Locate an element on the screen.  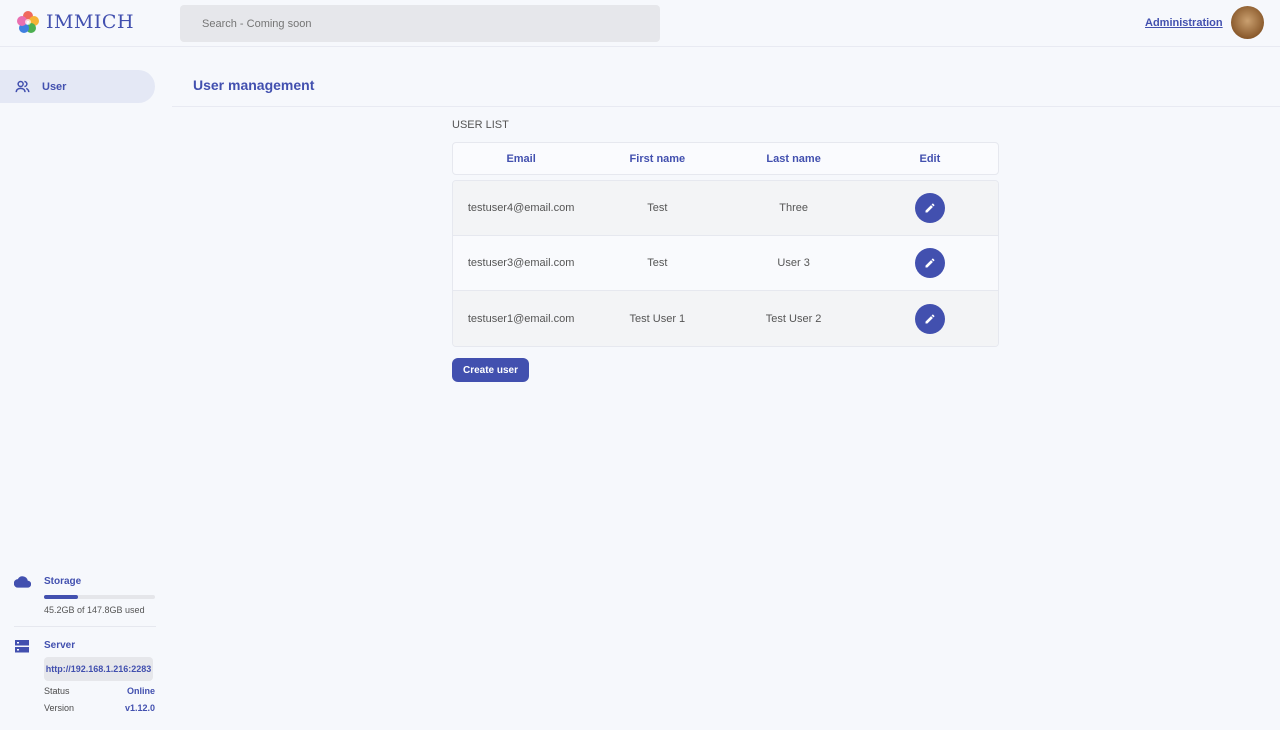
administration-link: Administration is located at coordinates (1184, 23).